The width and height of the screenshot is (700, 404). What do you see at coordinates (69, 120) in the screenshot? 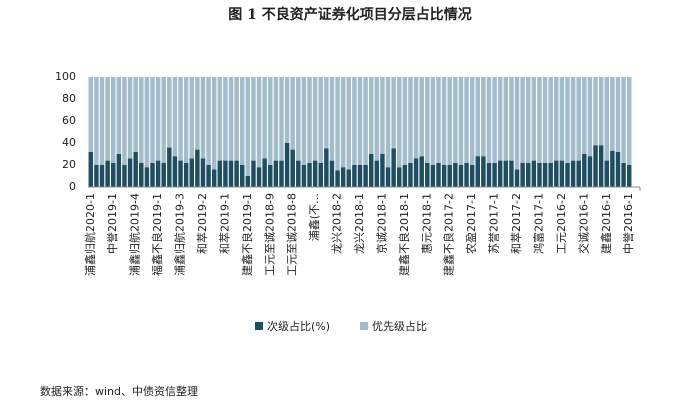
I see `y-tick-label: 60` at bounding box center [69, 120].